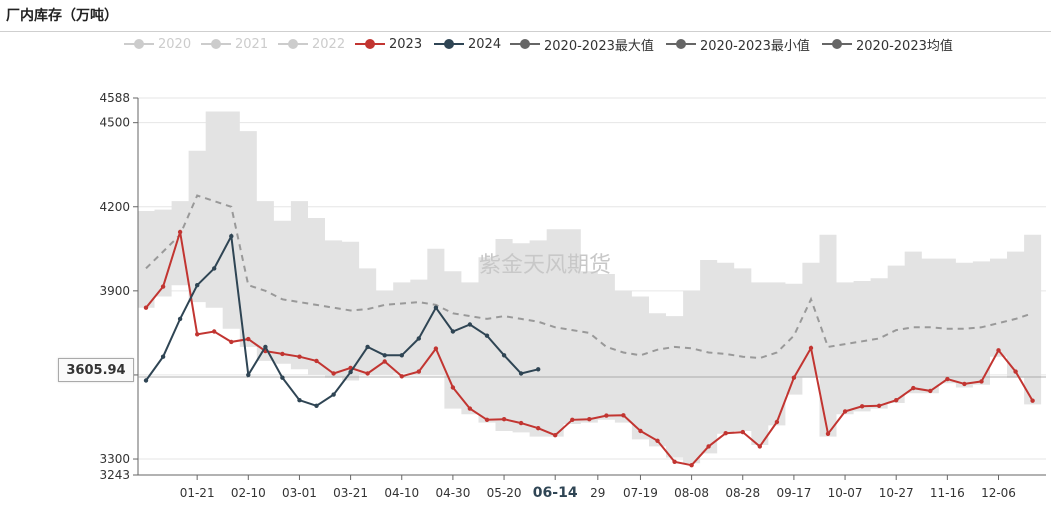 This screenshot has height=505, width=1051. What do you see at coordinates (370, 44) in the screenshot?
I see `legend-2023-marker-icon` at bounding box center [370, 44].